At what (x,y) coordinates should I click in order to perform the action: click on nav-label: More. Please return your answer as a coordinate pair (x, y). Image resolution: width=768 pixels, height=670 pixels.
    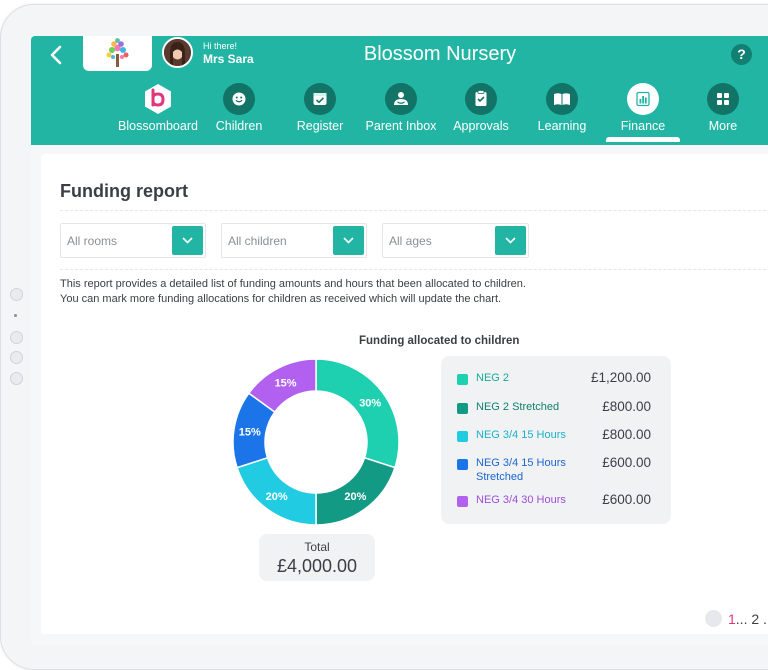
    Looking at the image, I should click on (723, 126).